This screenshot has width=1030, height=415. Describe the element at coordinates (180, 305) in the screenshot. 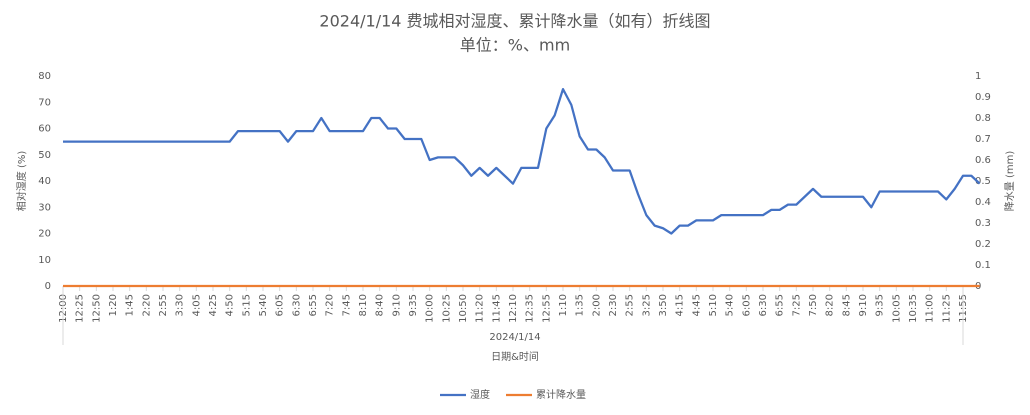

I see `x-tick-label: 3:30` at that location.